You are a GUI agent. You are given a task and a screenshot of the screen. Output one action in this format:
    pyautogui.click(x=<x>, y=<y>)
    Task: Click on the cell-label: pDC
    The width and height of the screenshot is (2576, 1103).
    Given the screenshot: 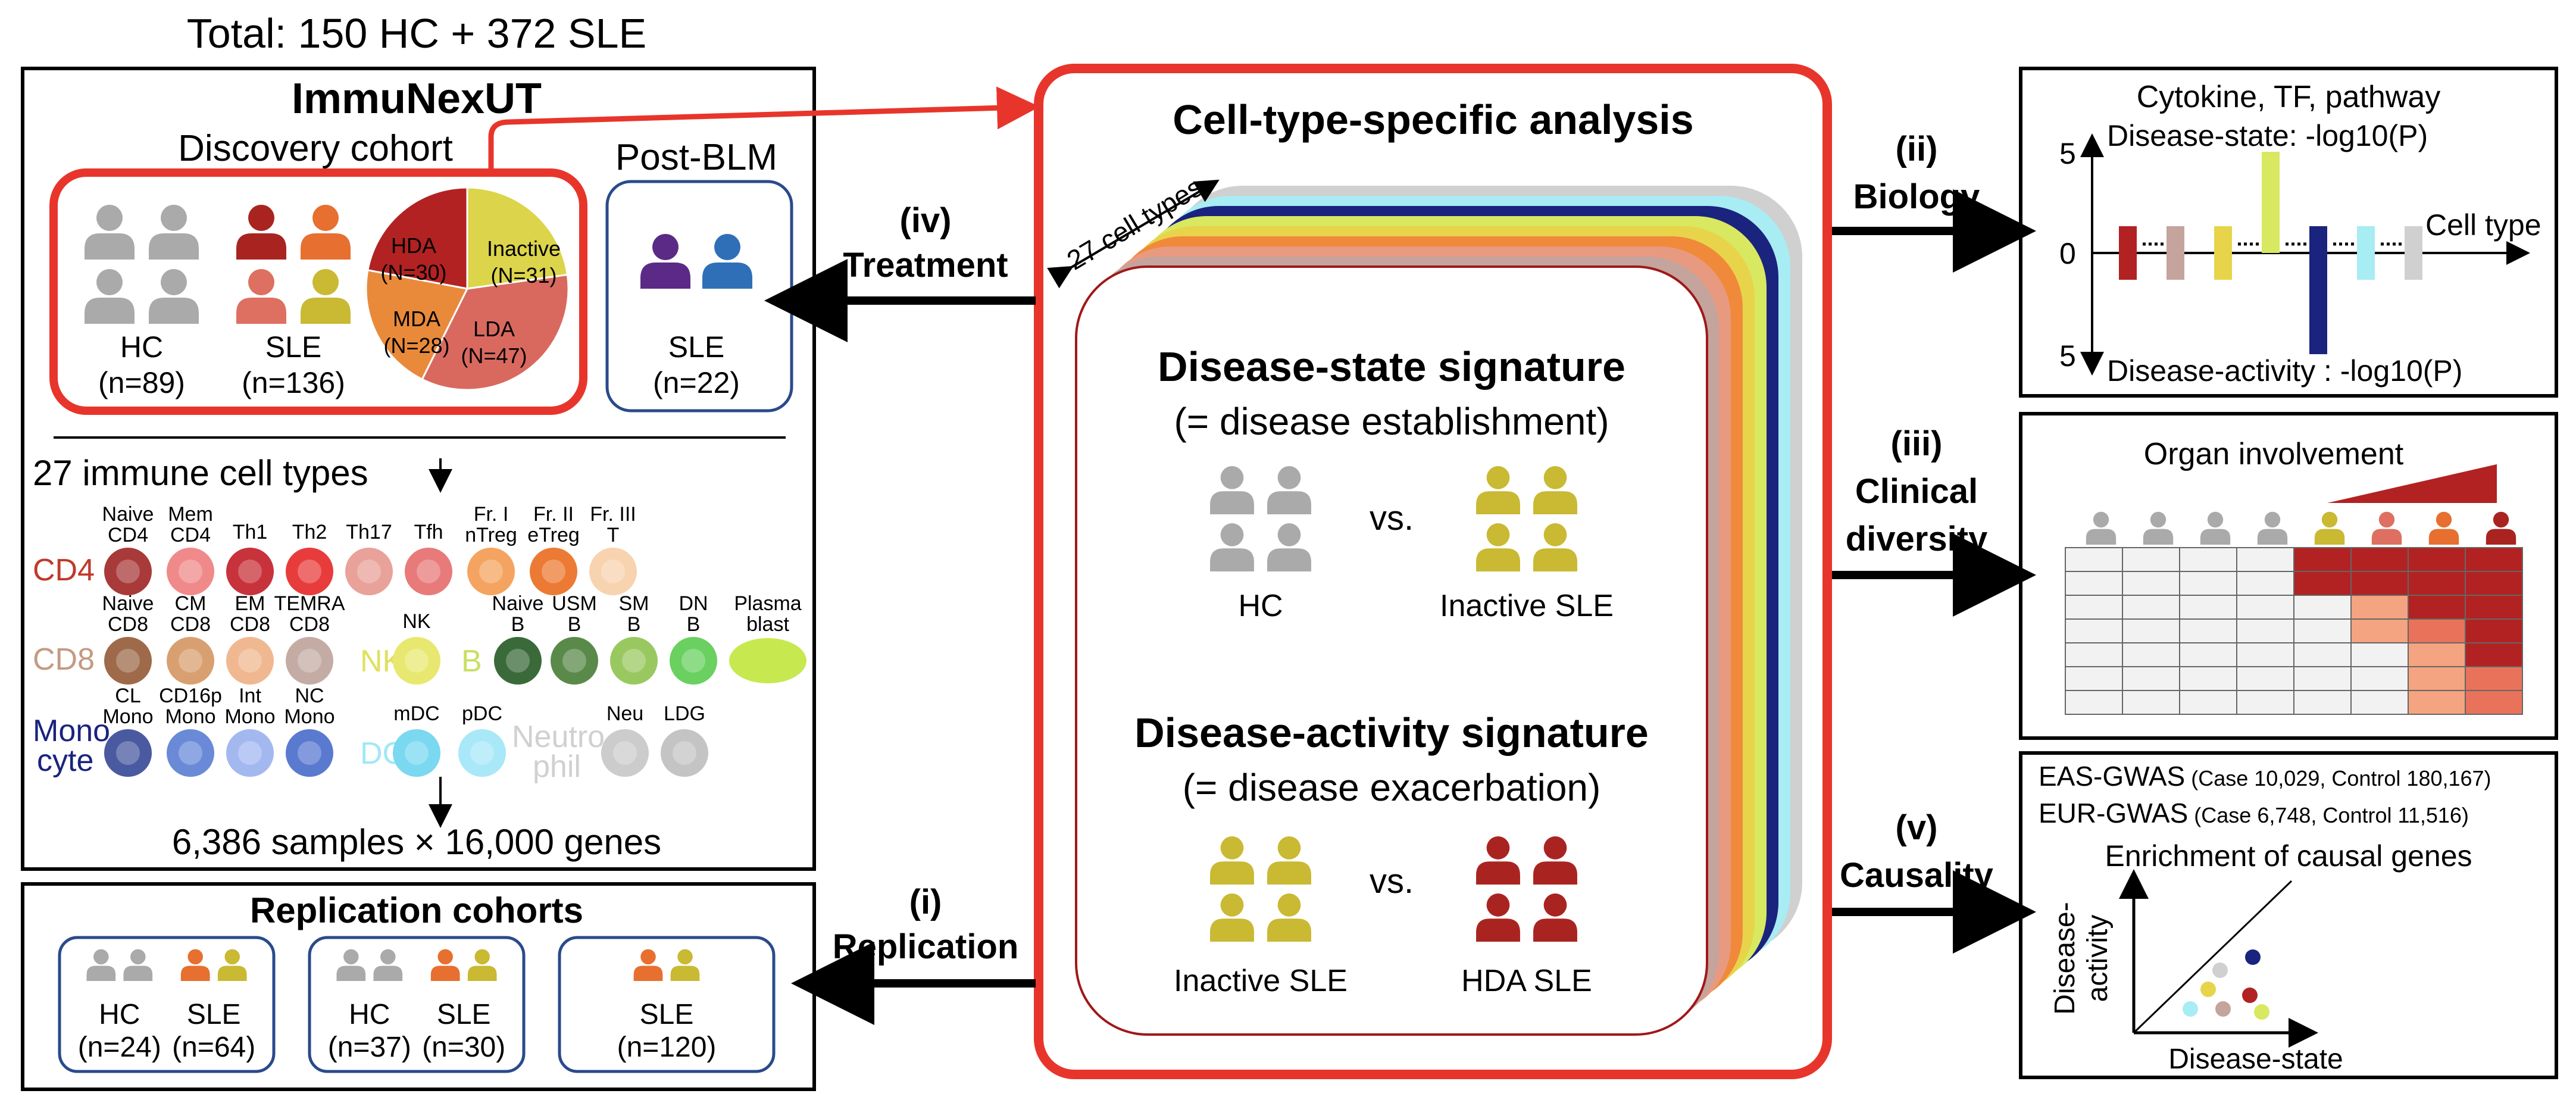 What is the action you would take?
    pyautogui.click(x=482, y=713)
    